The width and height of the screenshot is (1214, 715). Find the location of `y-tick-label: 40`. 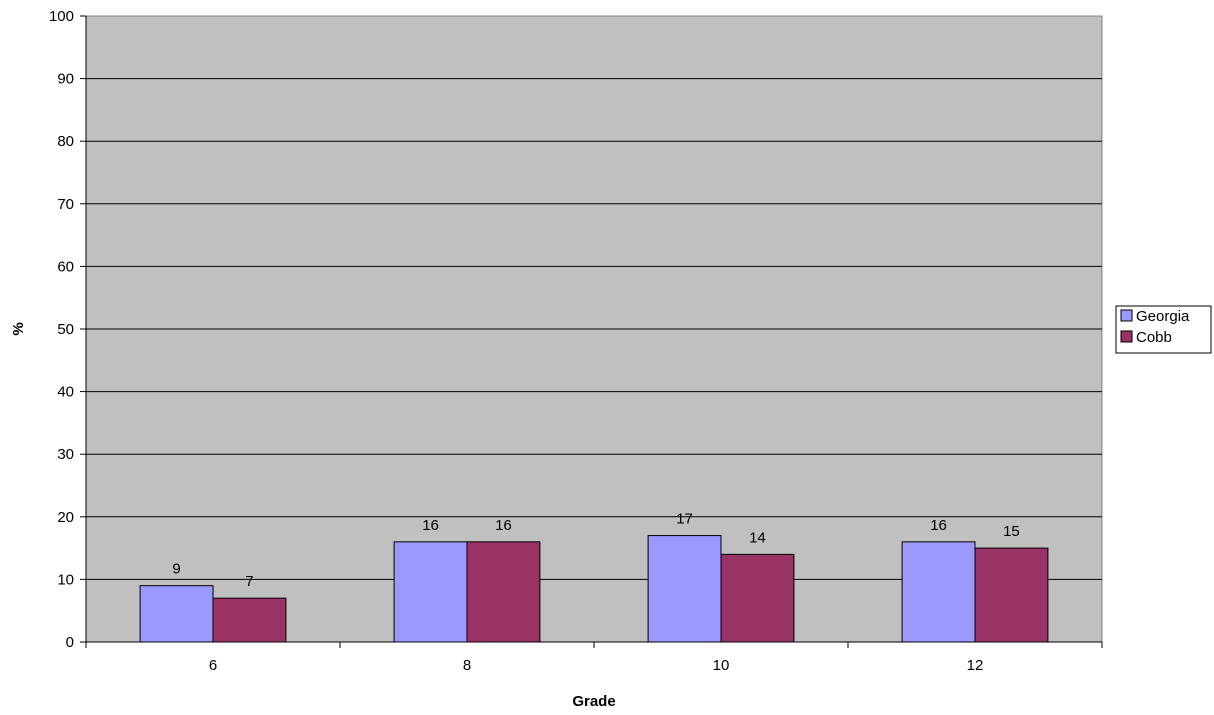

y-tick-label: 40 is located at coordinates (65, 392).